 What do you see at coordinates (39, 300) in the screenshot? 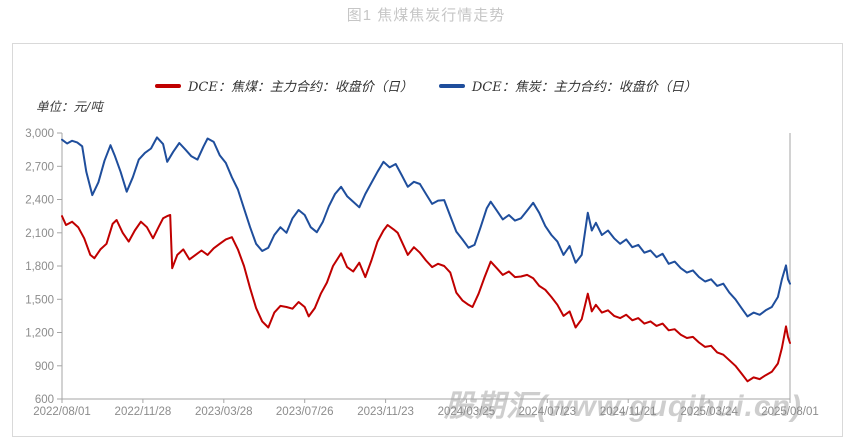
I see `y-axis-label: 1,500` at bounding box center [39, 300].